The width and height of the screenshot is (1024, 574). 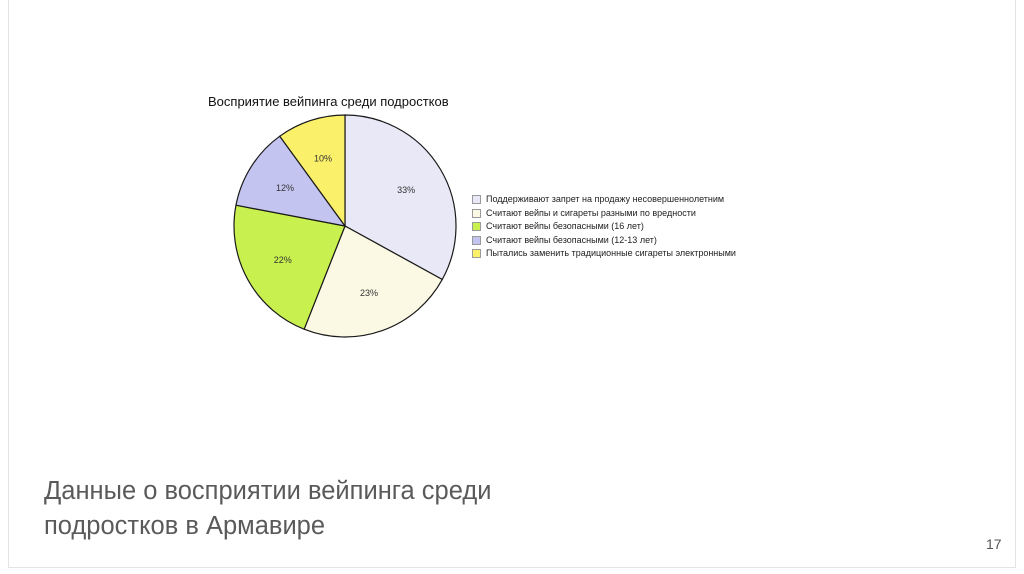 I want to click on legend-item-safe-12-13: Считают вейпы безопасными (12-13 лет), so click(x=604, y=241).